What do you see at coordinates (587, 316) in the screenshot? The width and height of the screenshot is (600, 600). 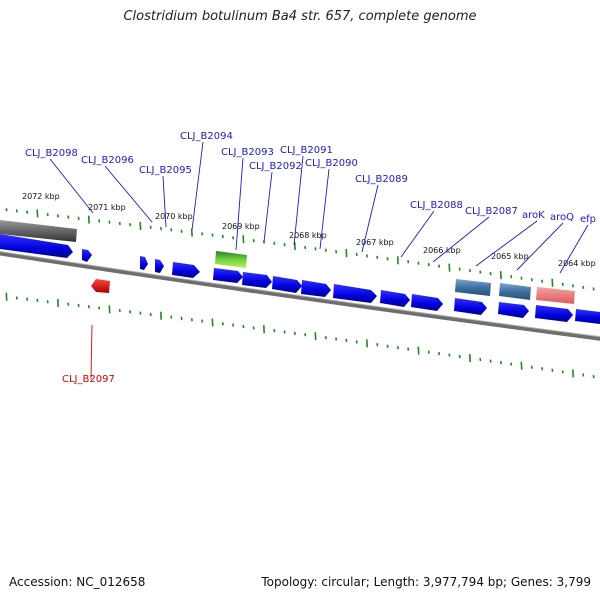 I see `gene-next-feature` at bounding box center [587, 316].